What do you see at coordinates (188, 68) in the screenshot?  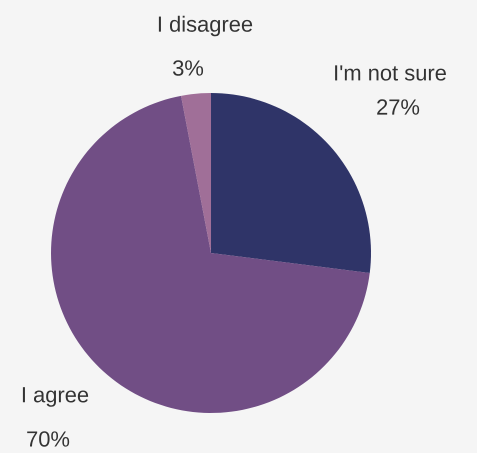 I see `data-label: 3%` at bounding box center [188, 68].